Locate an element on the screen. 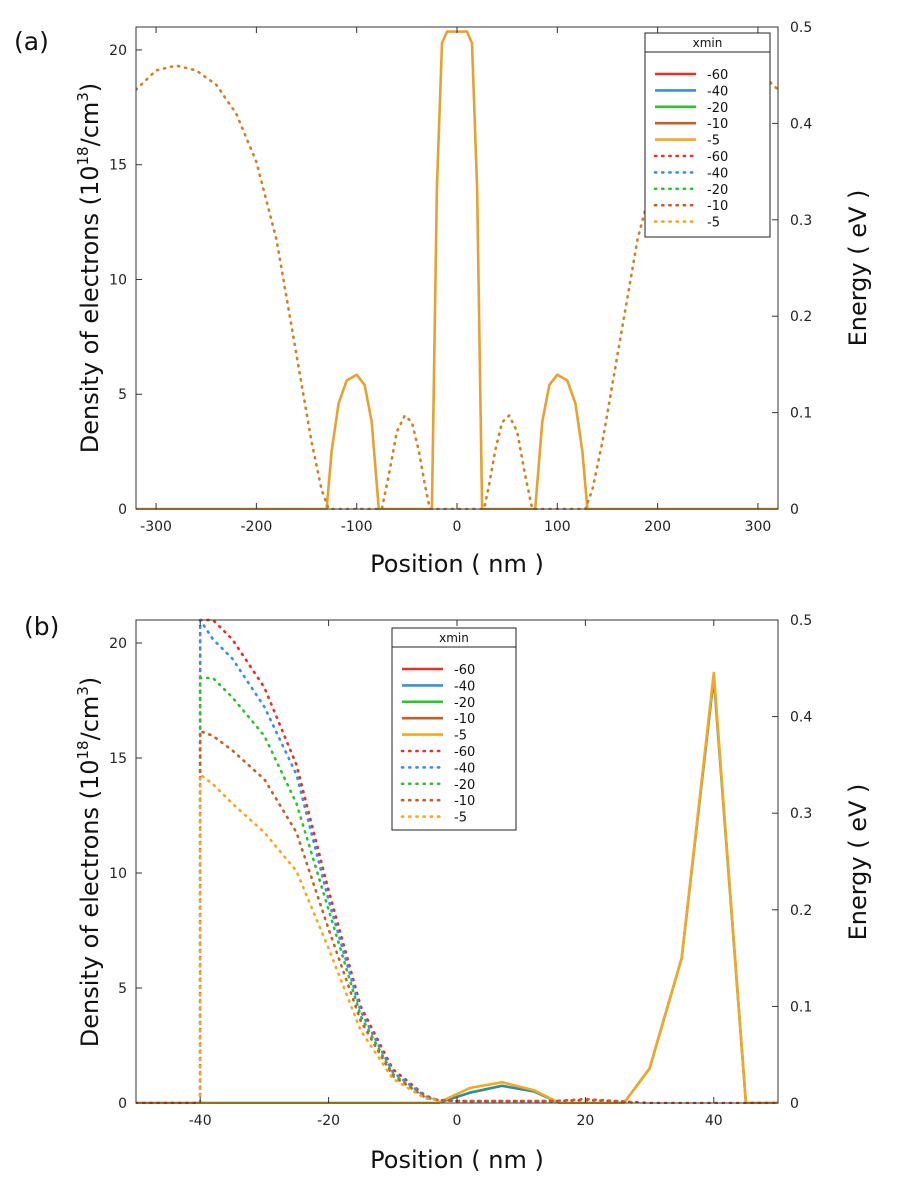 This screenshot has height=1185, width=898. x-tick-label: 100 is located at coordinates (557, 527).